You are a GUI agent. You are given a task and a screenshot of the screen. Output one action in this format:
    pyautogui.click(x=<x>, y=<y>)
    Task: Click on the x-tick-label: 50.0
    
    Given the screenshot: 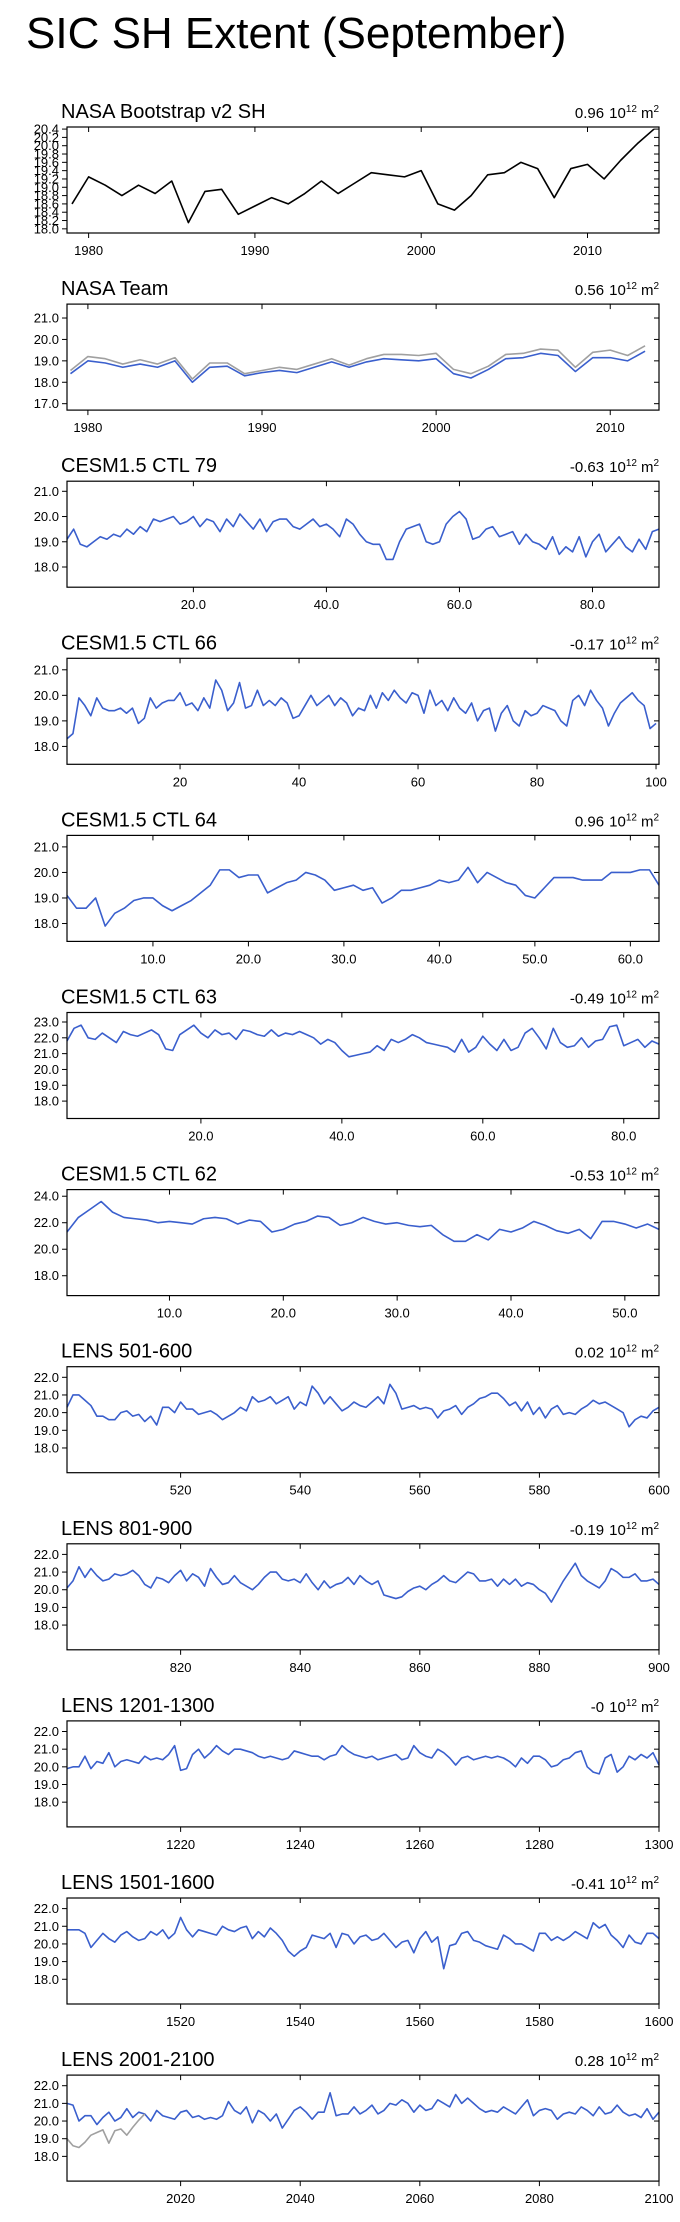 What is the action you would take?
    pyautogui.click(x=624, y=1313)
    